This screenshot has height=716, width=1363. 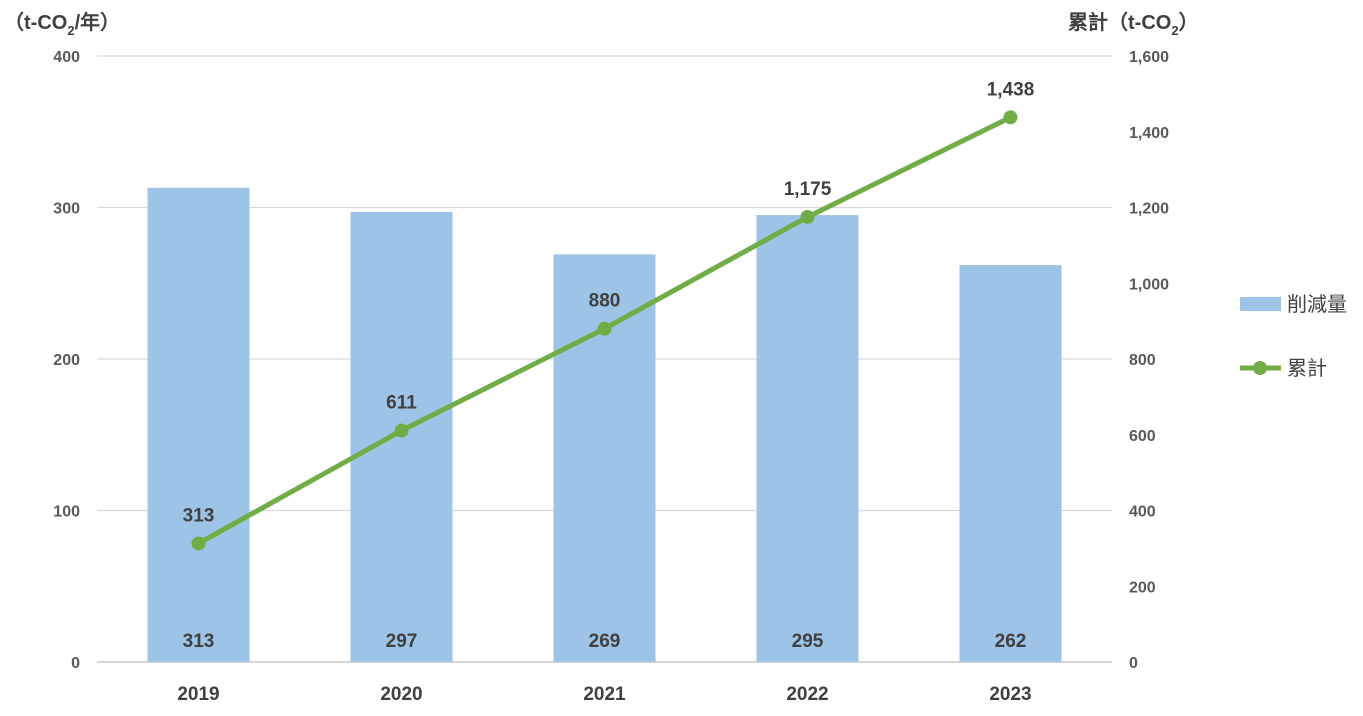 I want to click on line-data-label: 1,438, so click(x=1011, y=89).